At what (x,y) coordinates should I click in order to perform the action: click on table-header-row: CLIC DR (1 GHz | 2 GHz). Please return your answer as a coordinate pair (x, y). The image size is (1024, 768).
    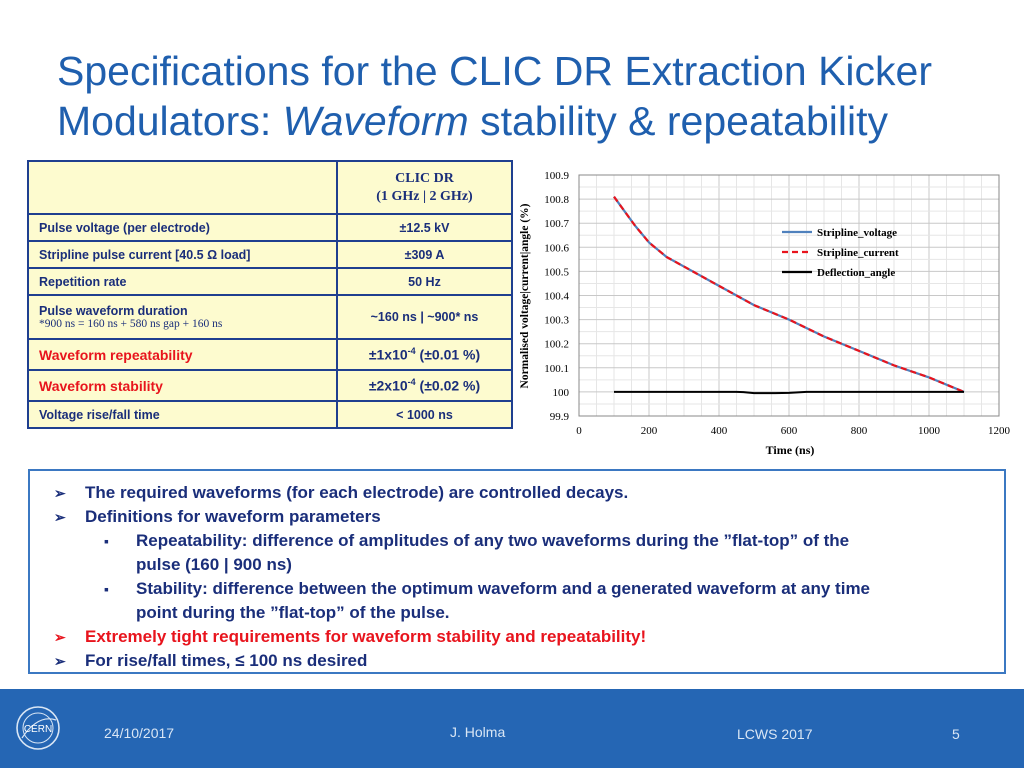
    Looking at the image, I should click on (270, 187).